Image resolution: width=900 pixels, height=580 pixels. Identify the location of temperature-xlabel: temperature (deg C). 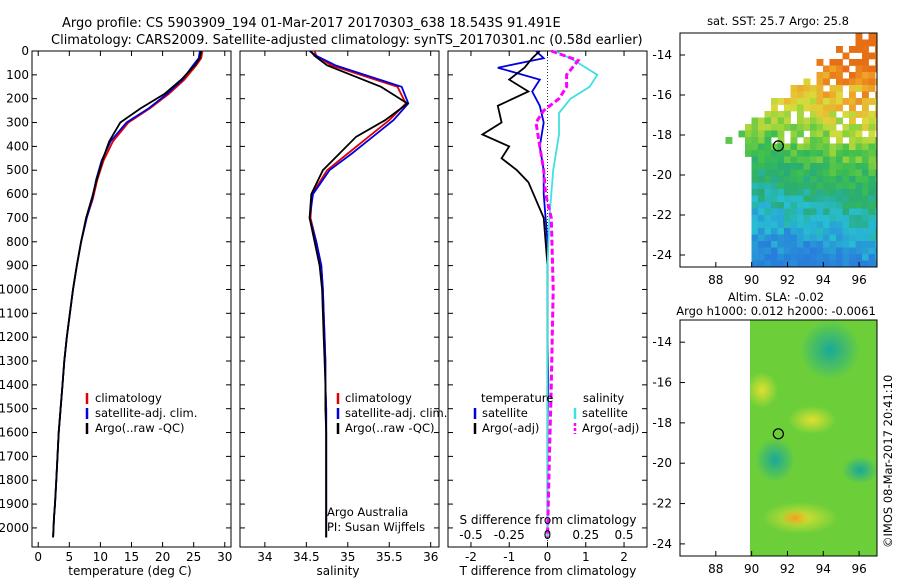
(129, 571).